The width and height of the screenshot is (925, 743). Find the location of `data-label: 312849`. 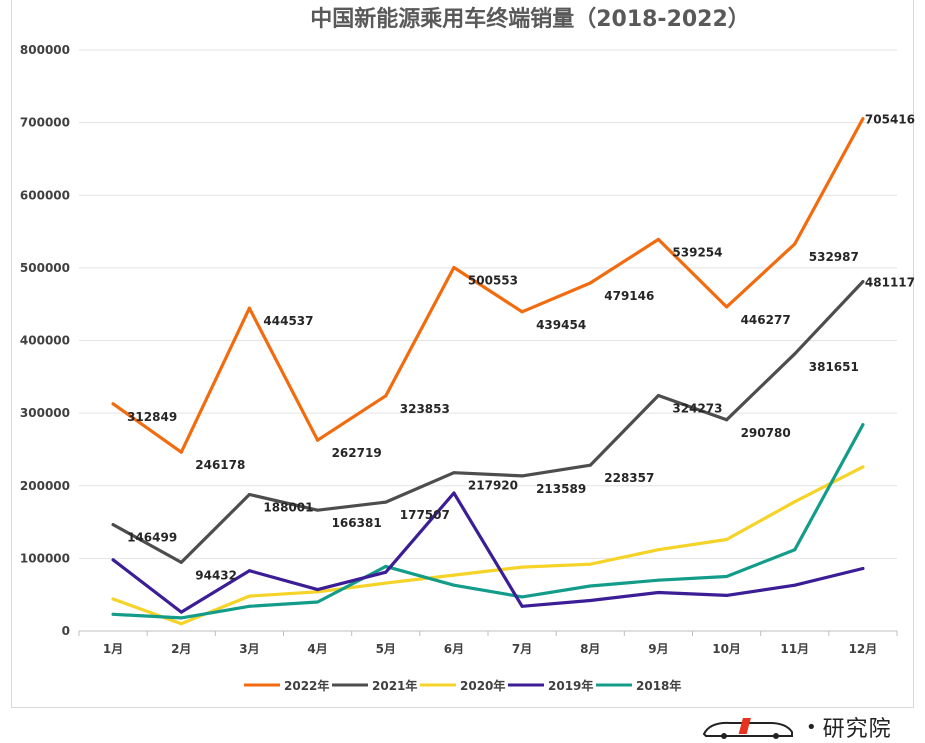

data-label: 312849 is located at coordinates (152, 417).